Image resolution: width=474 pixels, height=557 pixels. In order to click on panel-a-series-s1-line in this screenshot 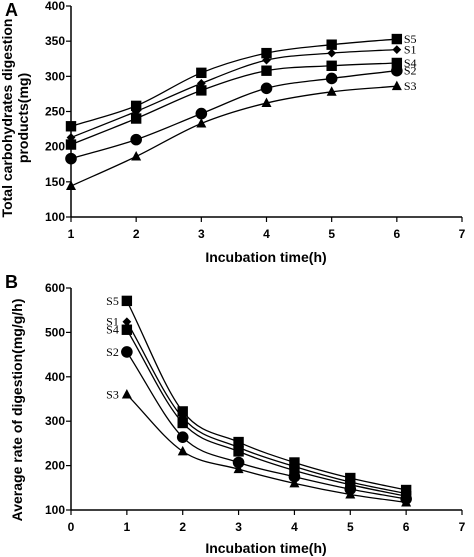, I will do `click(233, 93)`.